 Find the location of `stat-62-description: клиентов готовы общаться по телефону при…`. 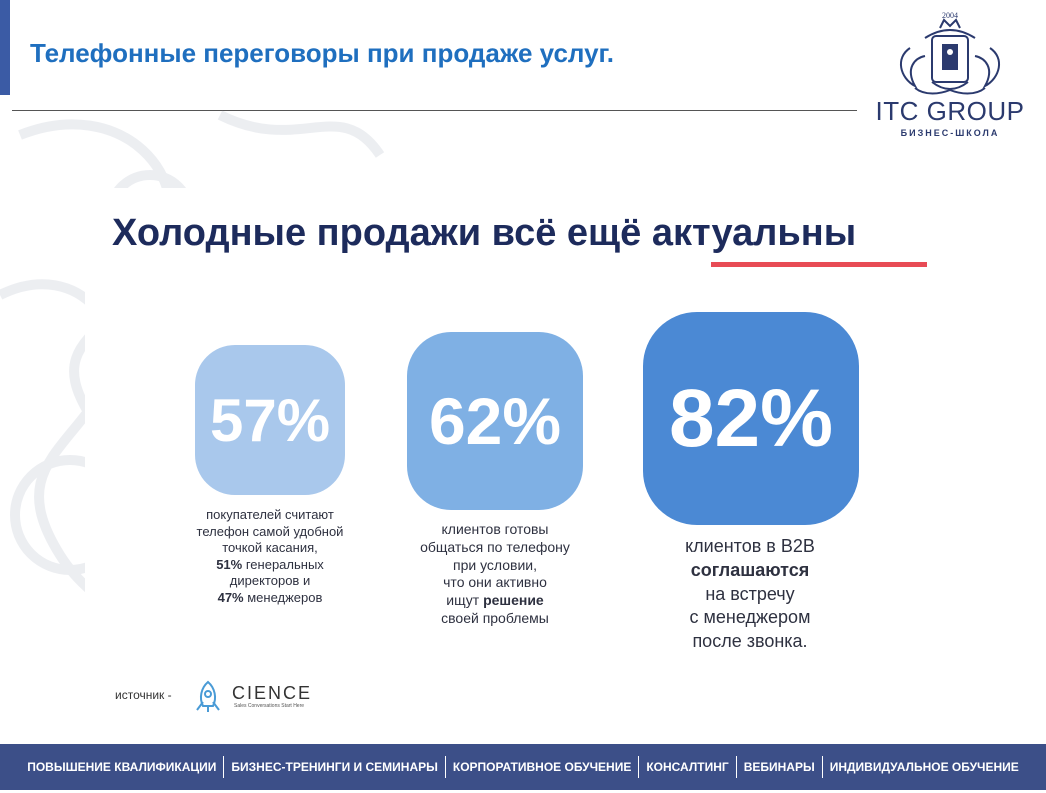

stat-62-description: клиентов готовы общаться по телефону при… is located at coordinates (495, 574).